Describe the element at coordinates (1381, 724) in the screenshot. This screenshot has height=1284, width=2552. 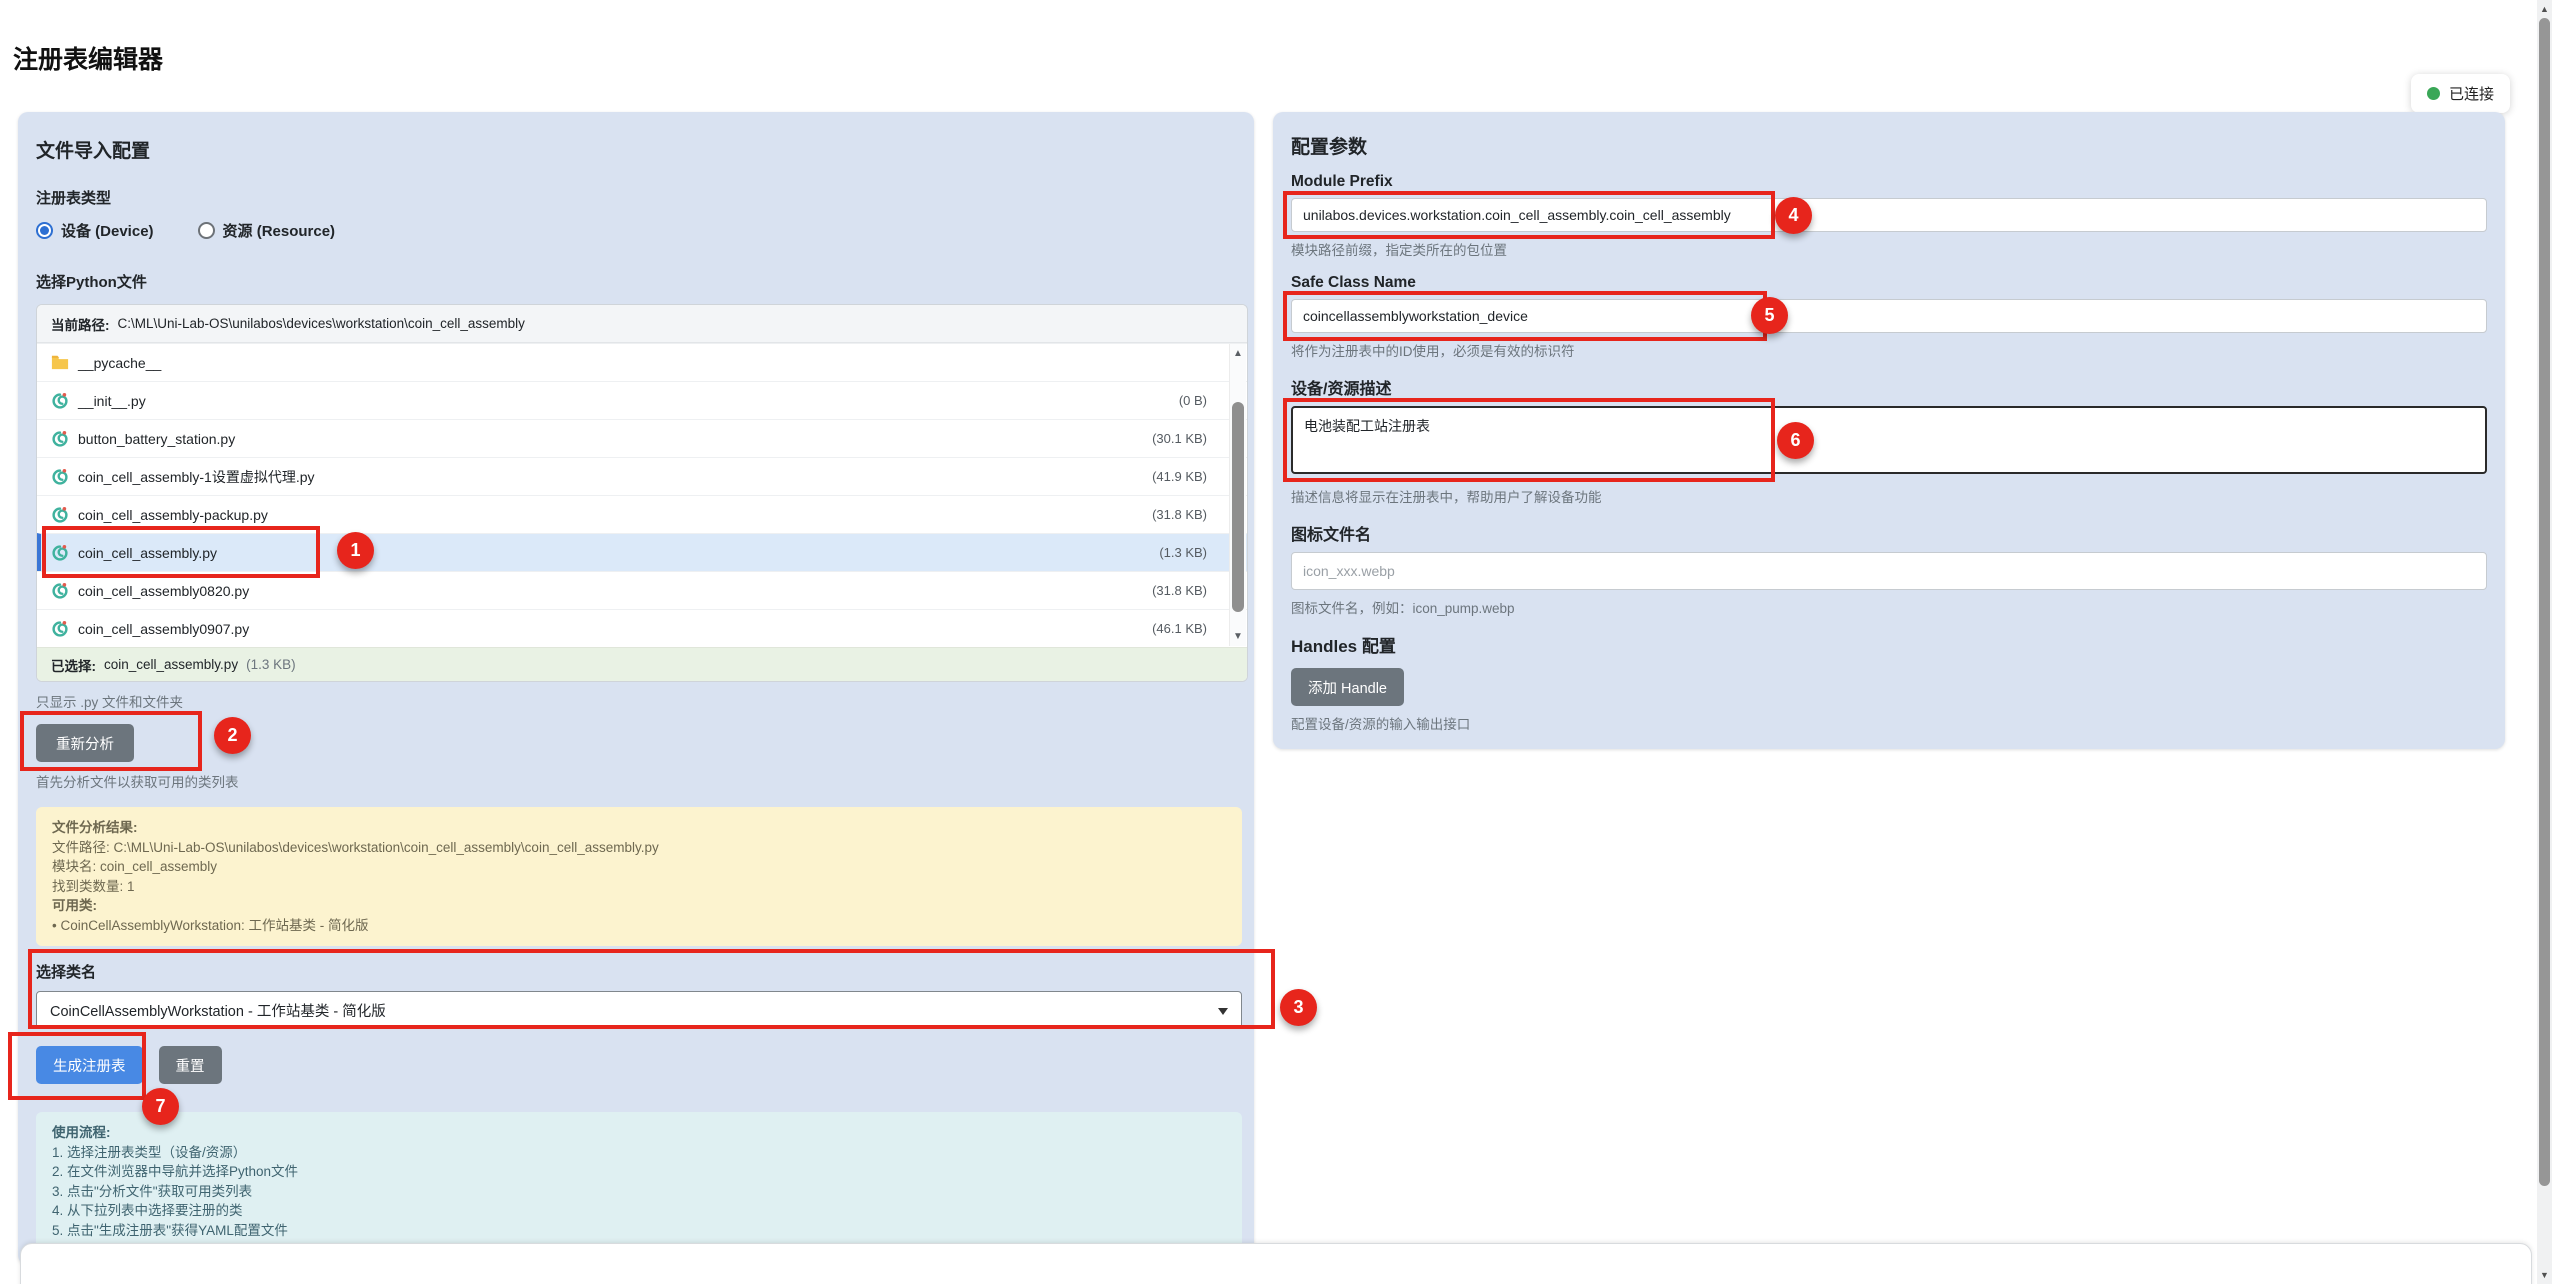
I see `handles-hint: 配置设备/资源的输入输出接口` at that location.